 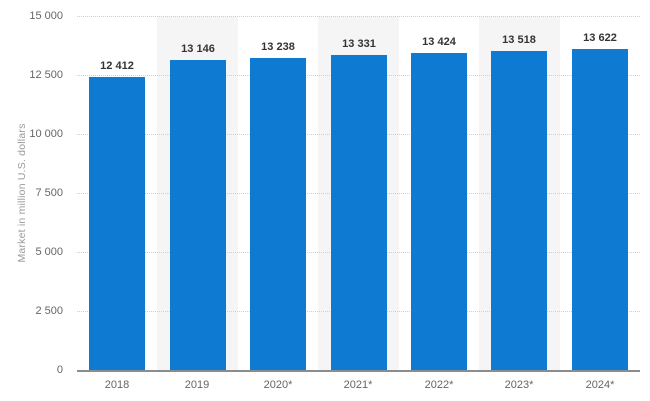 I want to click on y-tick-label: 2 500, so click(x=49, y=311).